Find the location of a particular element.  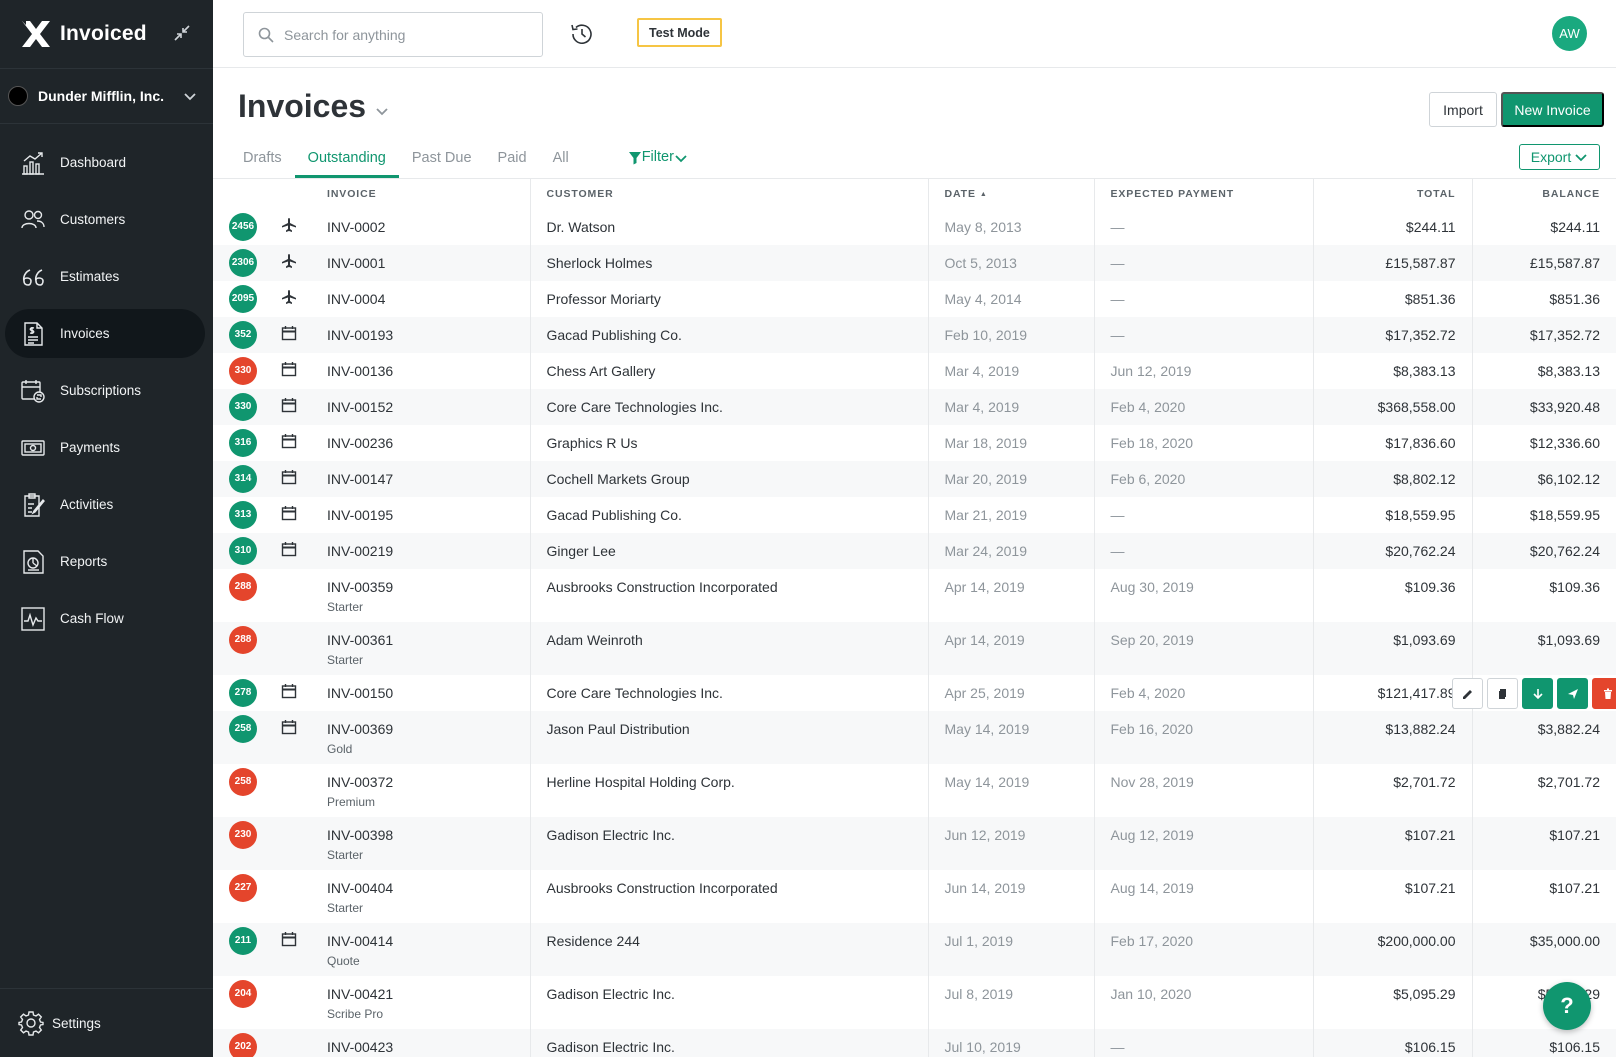

header-total: TOTAL is located at coordinates (1392, 193).